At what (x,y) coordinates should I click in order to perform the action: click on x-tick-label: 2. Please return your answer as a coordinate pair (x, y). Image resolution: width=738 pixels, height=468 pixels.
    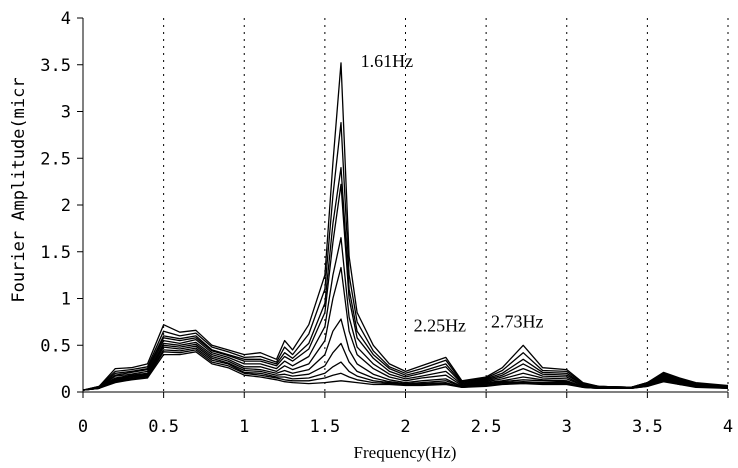
    Looking at the image, I should click on (405, 427).